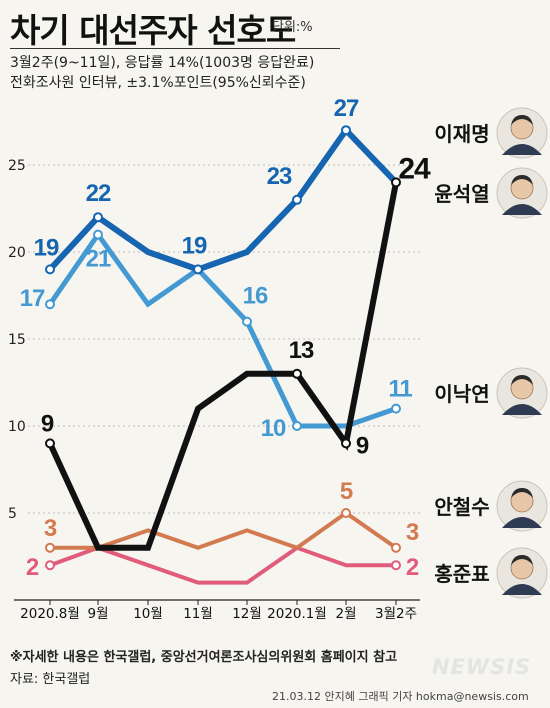 This screenshot has width=550, height=708. What do you see at coordinates (98, 259) in the screenshot?
I see `data-label-이낙연: 21` at bounding box center [98, 259].